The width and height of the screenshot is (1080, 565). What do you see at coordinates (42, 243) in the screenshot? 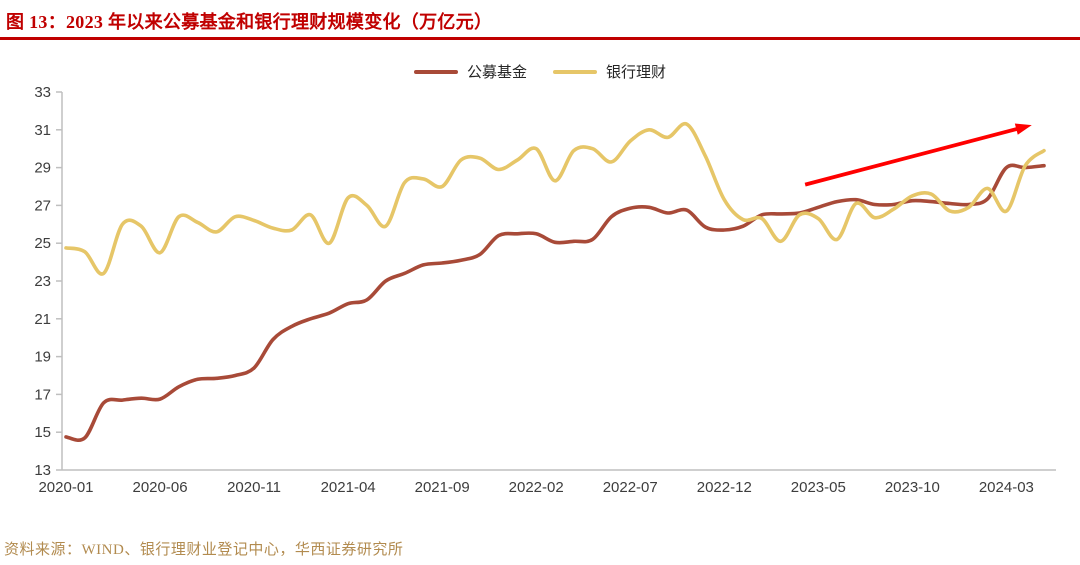
I see `y-tick-label: 25` at bounding box center [42, 243].